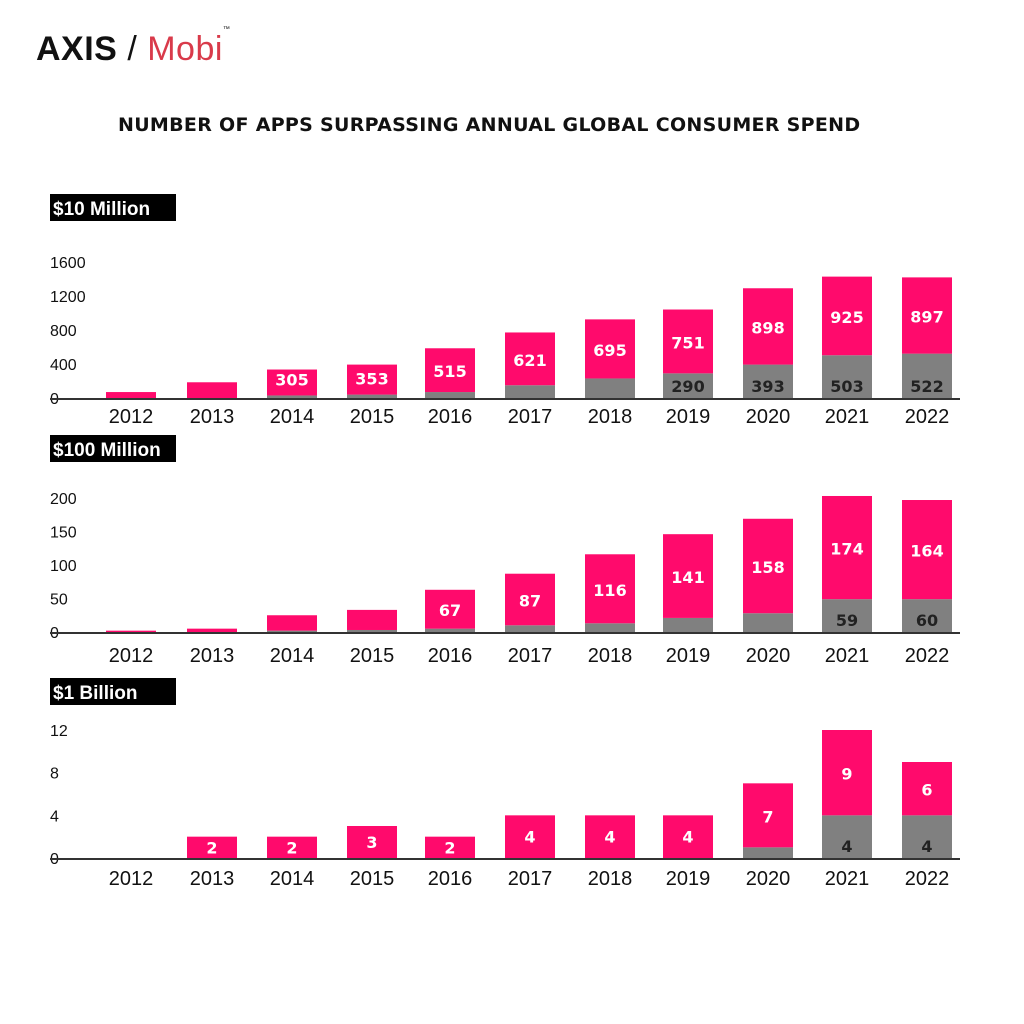 Image resolution: width=1024 pixels, height=1024 pixels. I want to click on y-tick-label: 8, so click(54, 774).